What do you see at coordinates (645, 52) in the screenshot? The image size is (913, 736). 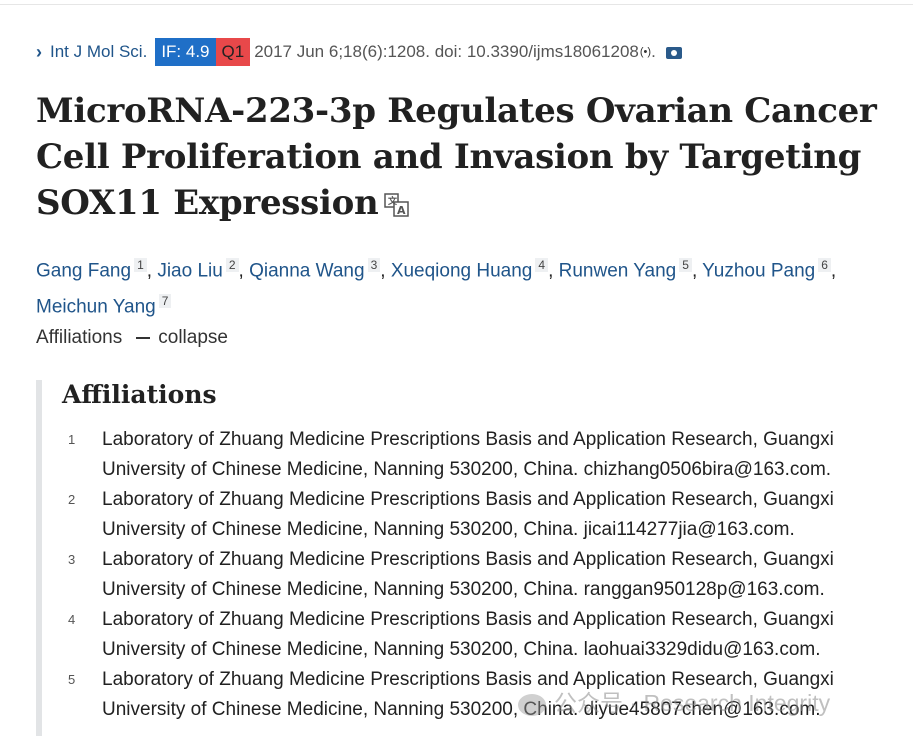 I see `doi-link-icon: (•)` at bounding box center [645, 52].